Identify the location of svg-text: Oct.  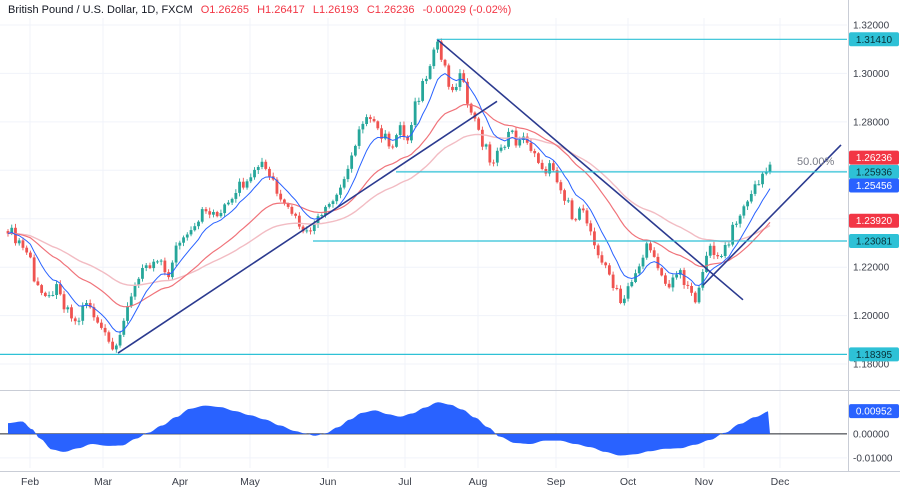
(628, 482).